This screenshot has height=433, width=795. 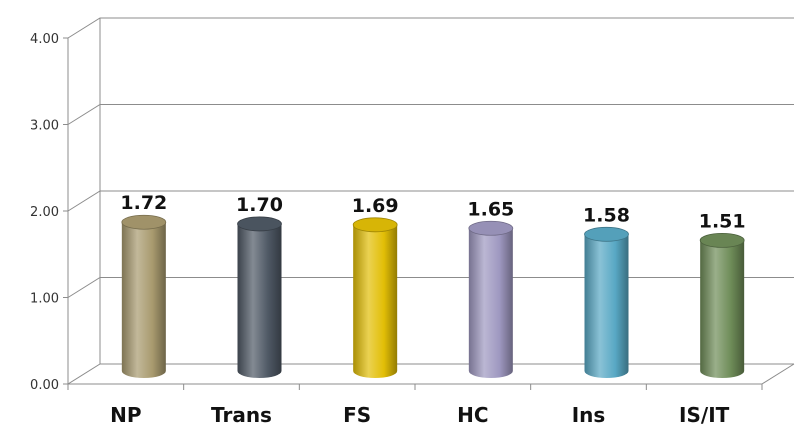 I want to click on category-label: Trans, so click(x=241, y=415).